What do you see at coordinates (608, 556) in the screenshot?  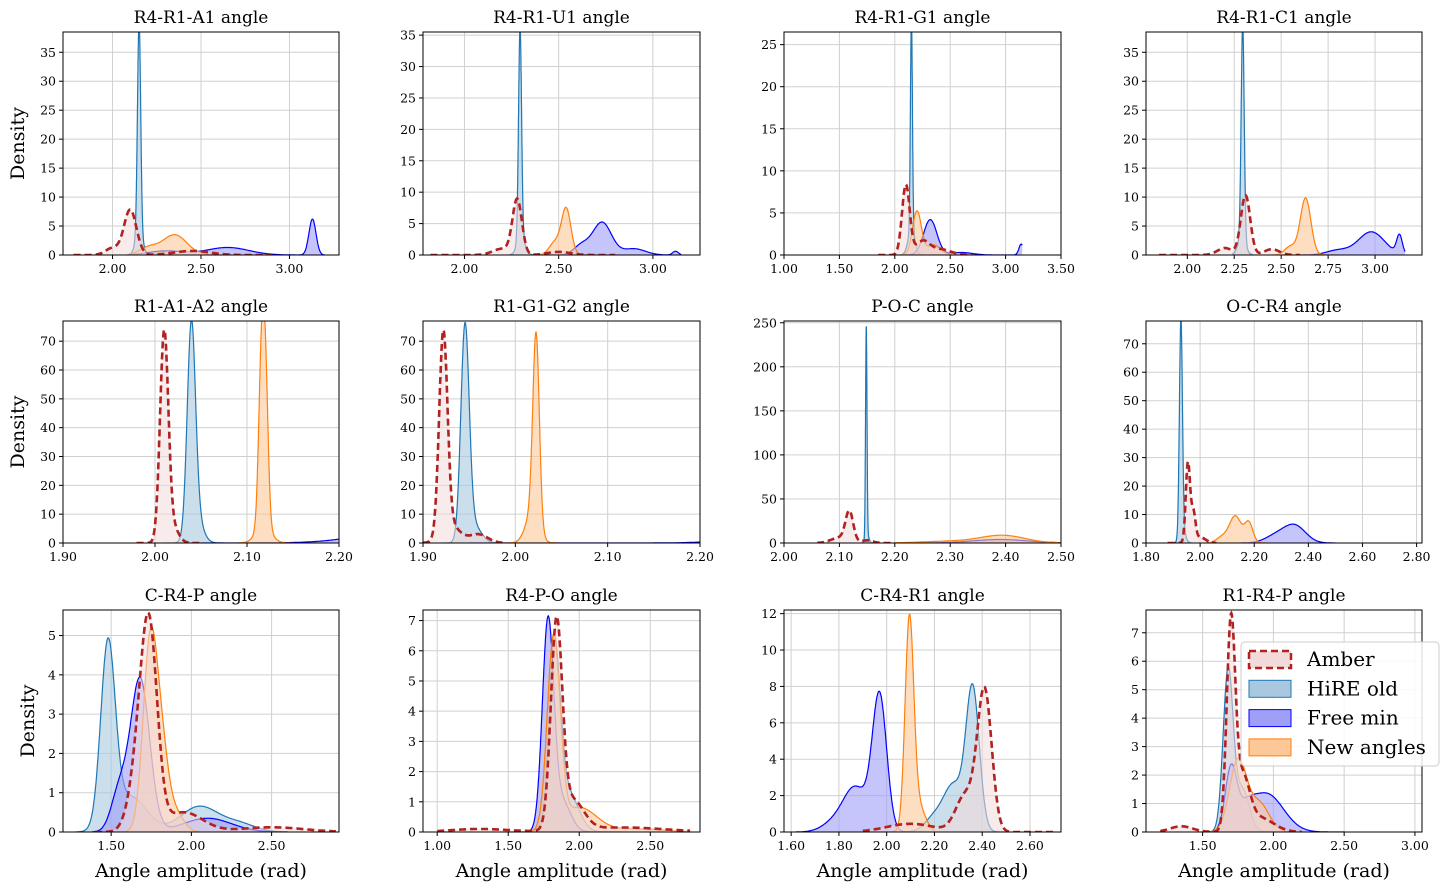 I see `x-tick-label: 2.10` at bounding box center [608, 556].